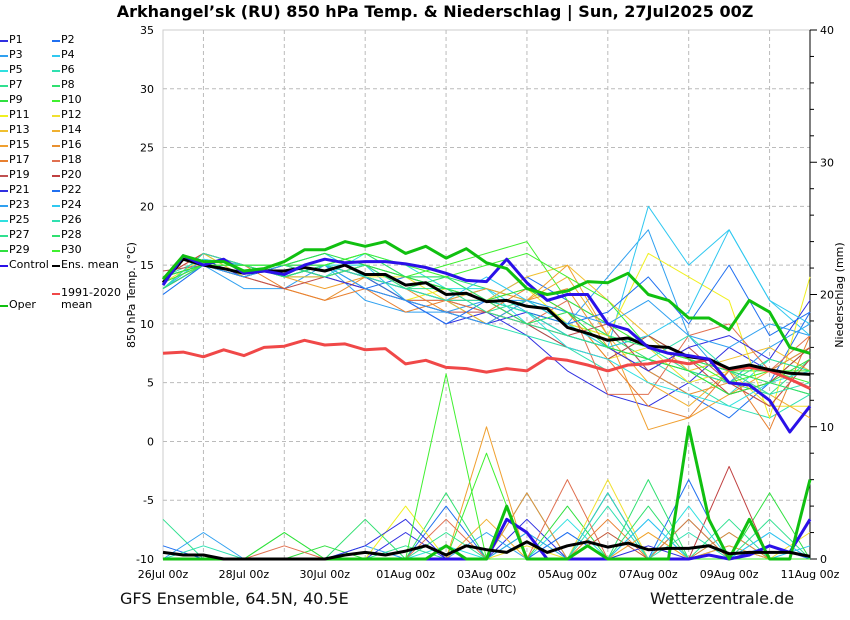 Image resolution: width=850 pixels, height=620 pixels. What do you see at coordinates (827, 30) in the screenshot?
I see `y2-tick-label: 40` at bounding box center [827, 30].